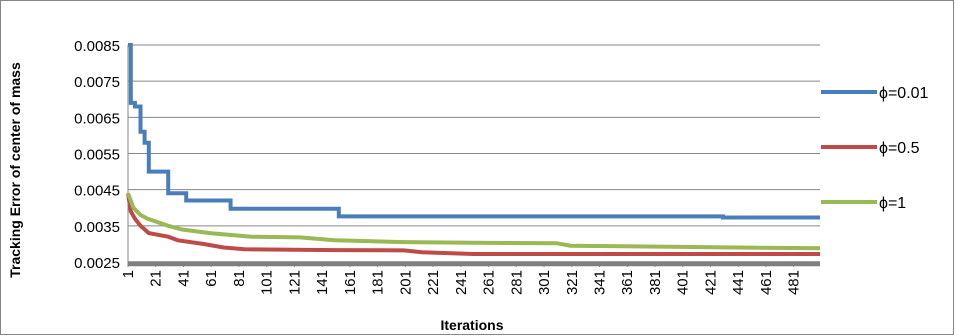 The width and height of the screenshot is (955, 336). What do you see at coordinates (875, 148) in the screenshot?
I see `legend: ϕ=0.01 ϕ=0.5 ϕ=1` at bounding box center [875, 148].